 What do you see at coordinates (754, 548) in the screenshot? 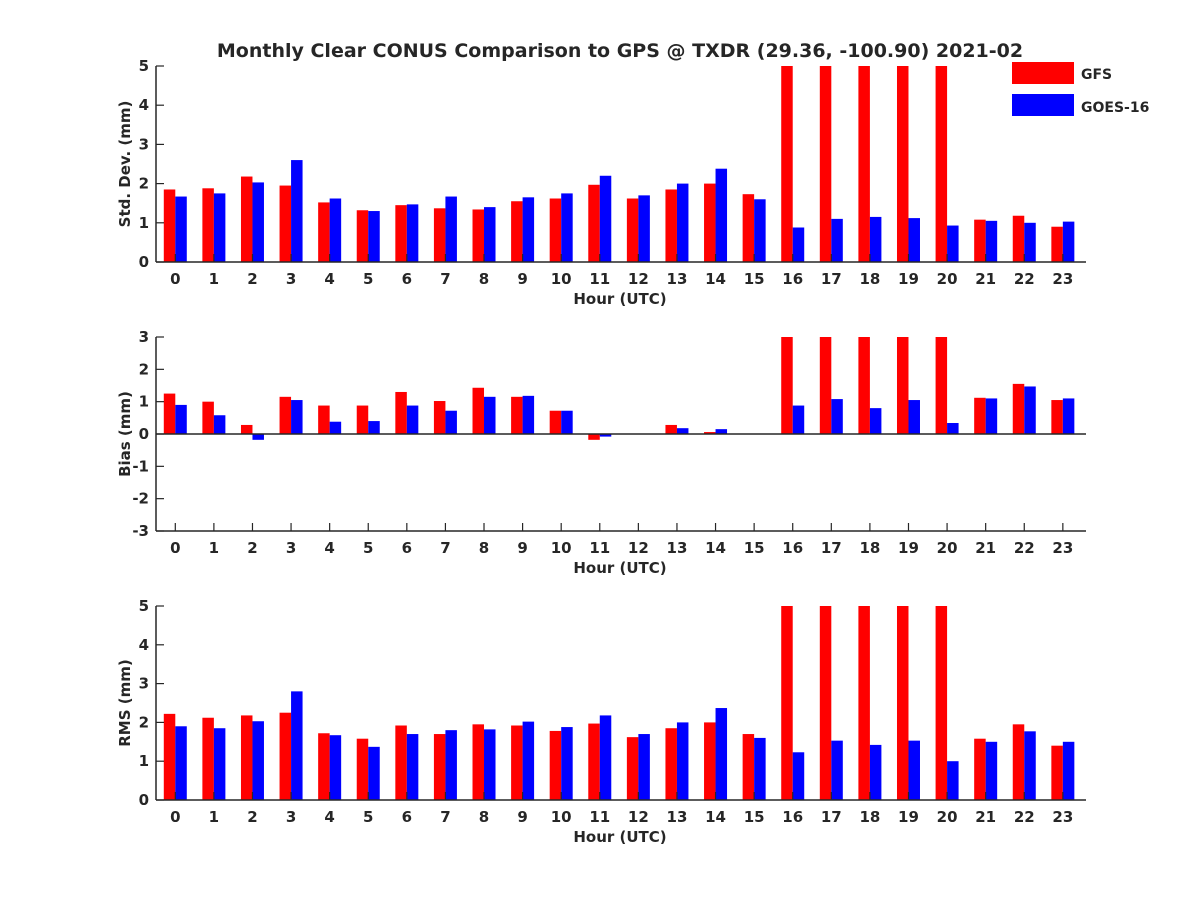
I see `x-tick-label: 15` at bounding box center [754, 548].